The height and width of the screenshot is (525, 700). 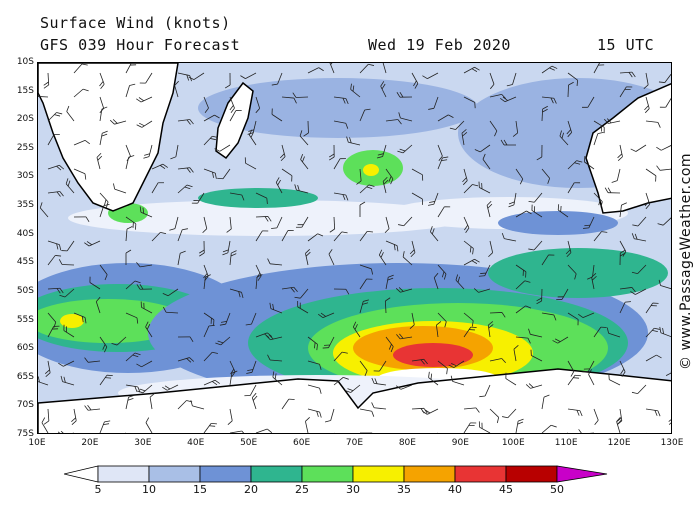 What do you see at coordinates (302, 489) in the screenshot?
I see `legend-label: 25` at bounding box center [302, 489].